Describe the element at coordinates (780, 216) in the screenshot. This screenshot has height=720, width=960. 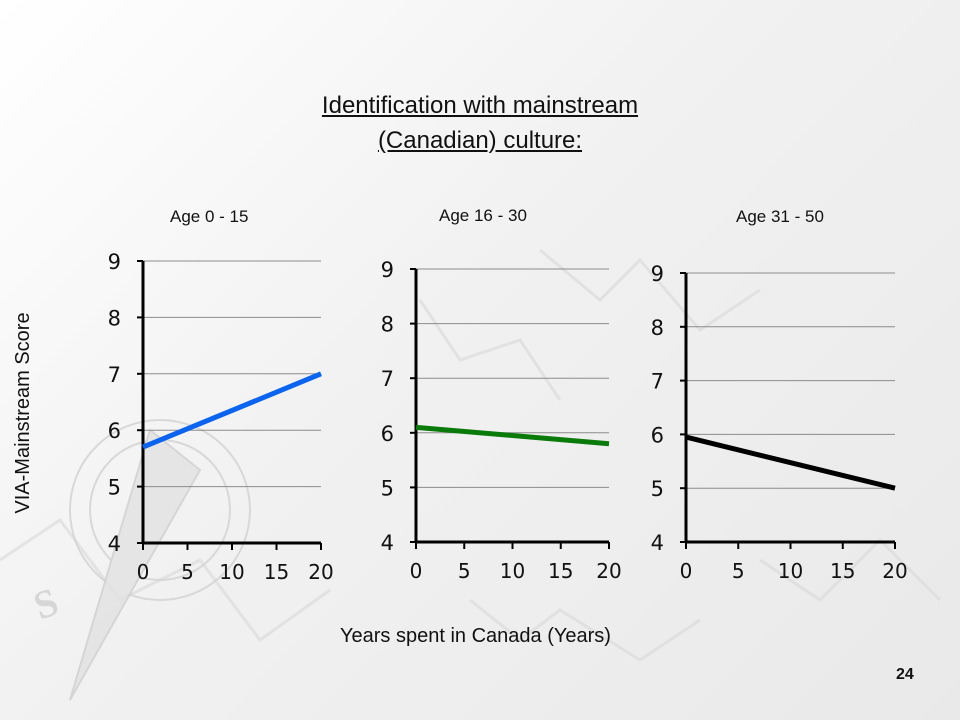
I see `panel-title-age-31-50: Age 31 - 50` at that location.